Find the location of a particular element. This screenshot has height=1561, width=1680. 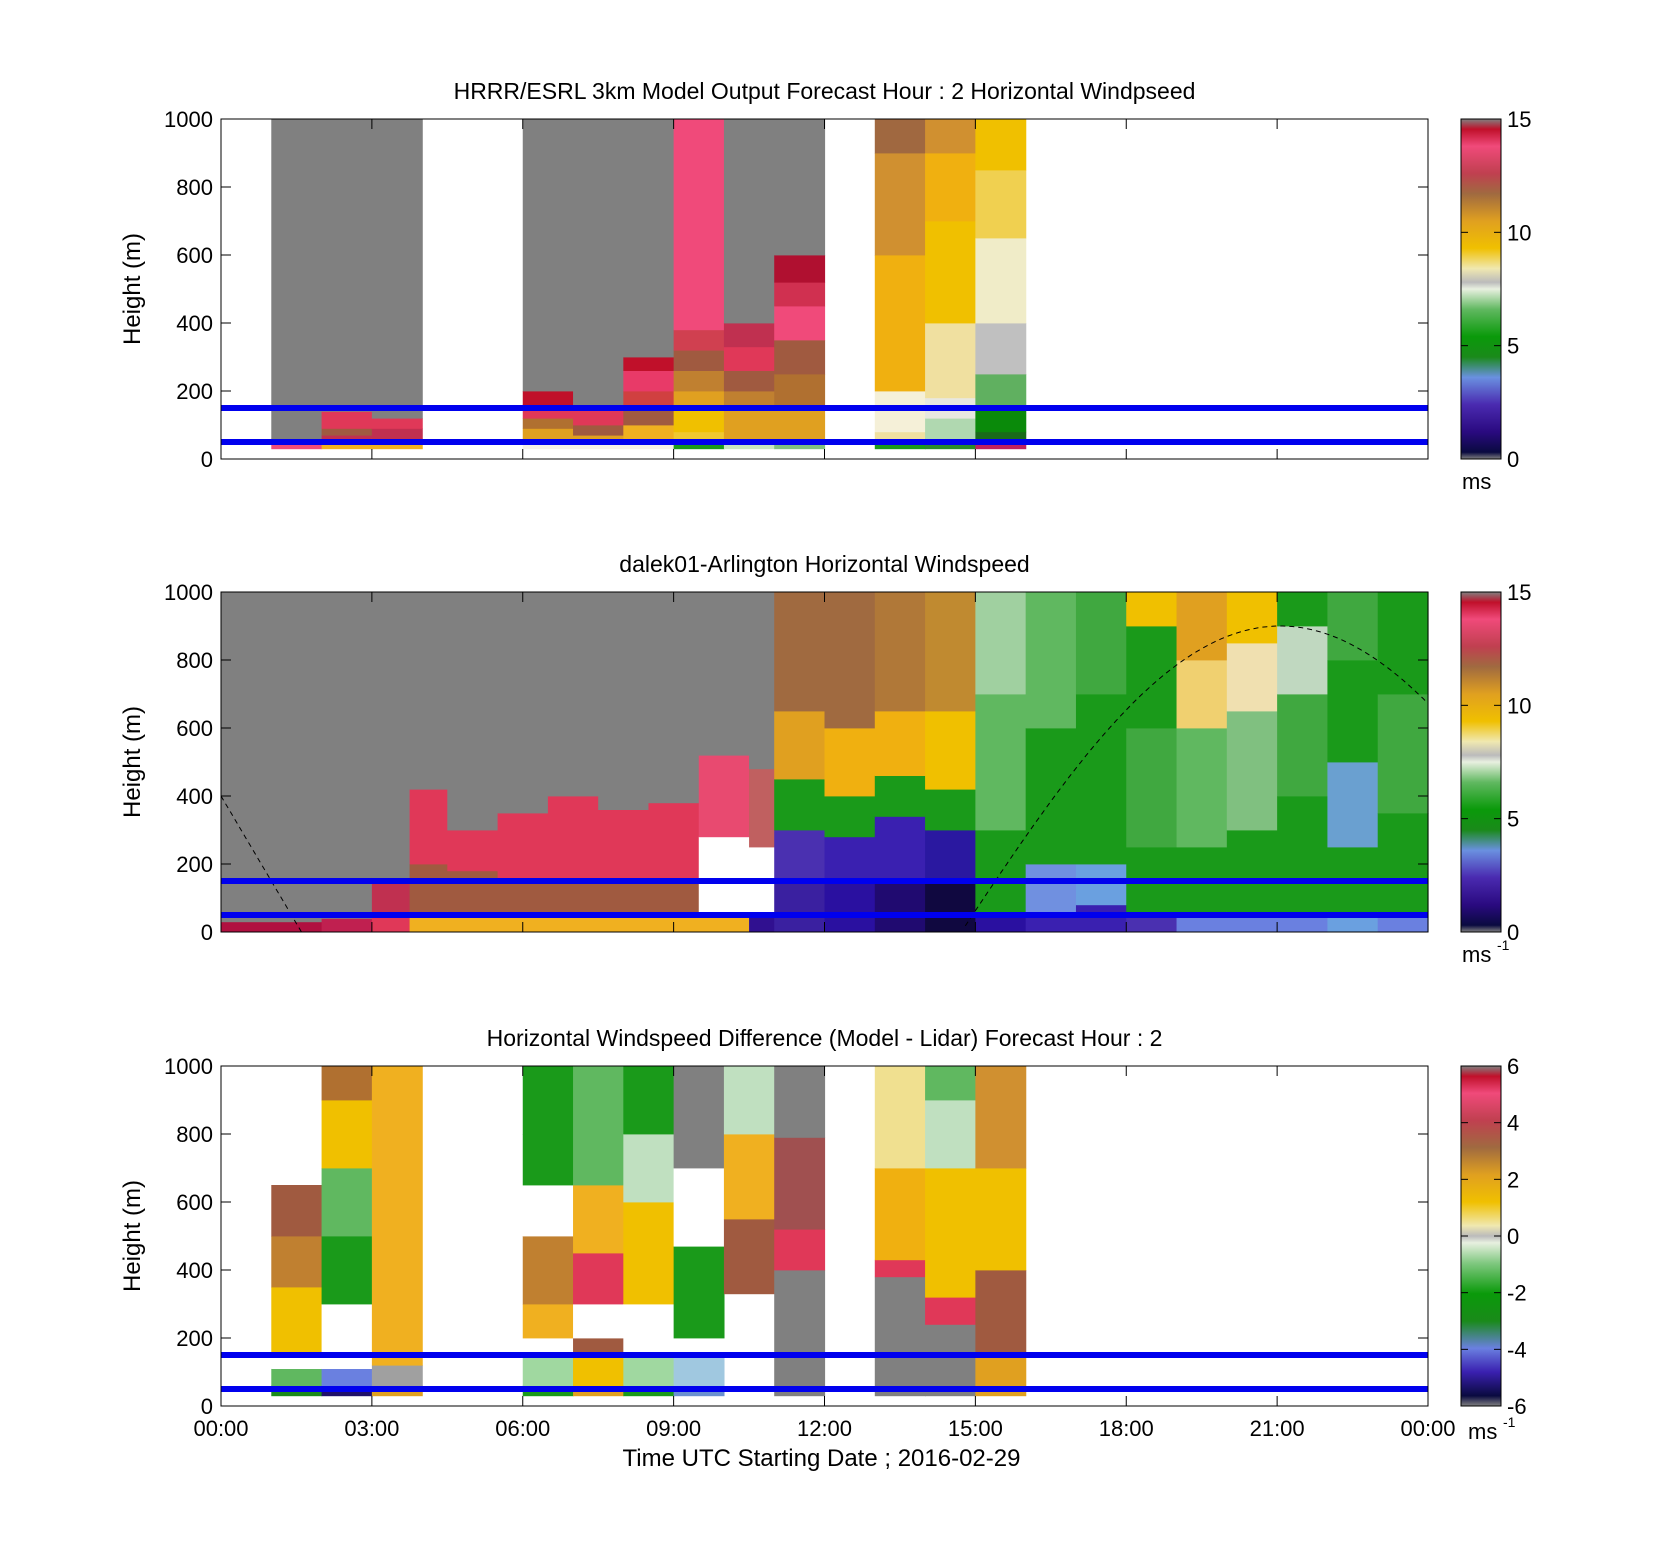

x-tick-label: 00:00 is located at coordinates (220, 1428).